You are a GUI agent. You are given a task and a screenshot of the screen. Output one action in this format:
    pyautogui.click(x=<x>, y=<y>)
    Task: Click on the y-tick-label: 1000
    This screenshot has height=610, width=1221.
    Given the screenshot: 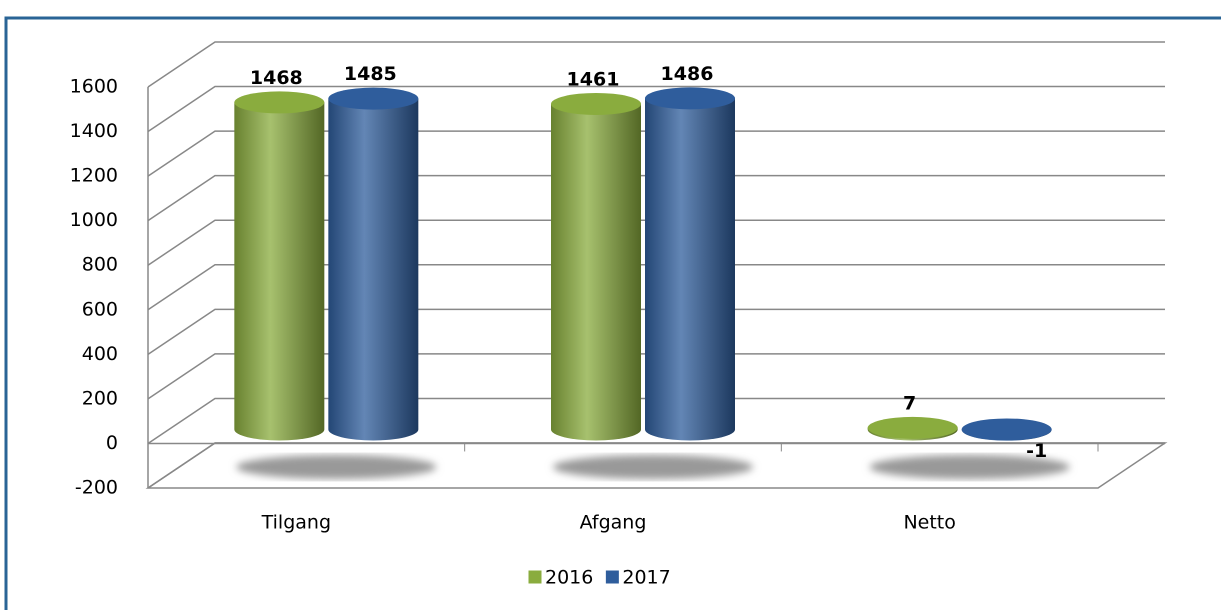 What is the action you would take?
    pyautogui.click(x=94, y=220)
    